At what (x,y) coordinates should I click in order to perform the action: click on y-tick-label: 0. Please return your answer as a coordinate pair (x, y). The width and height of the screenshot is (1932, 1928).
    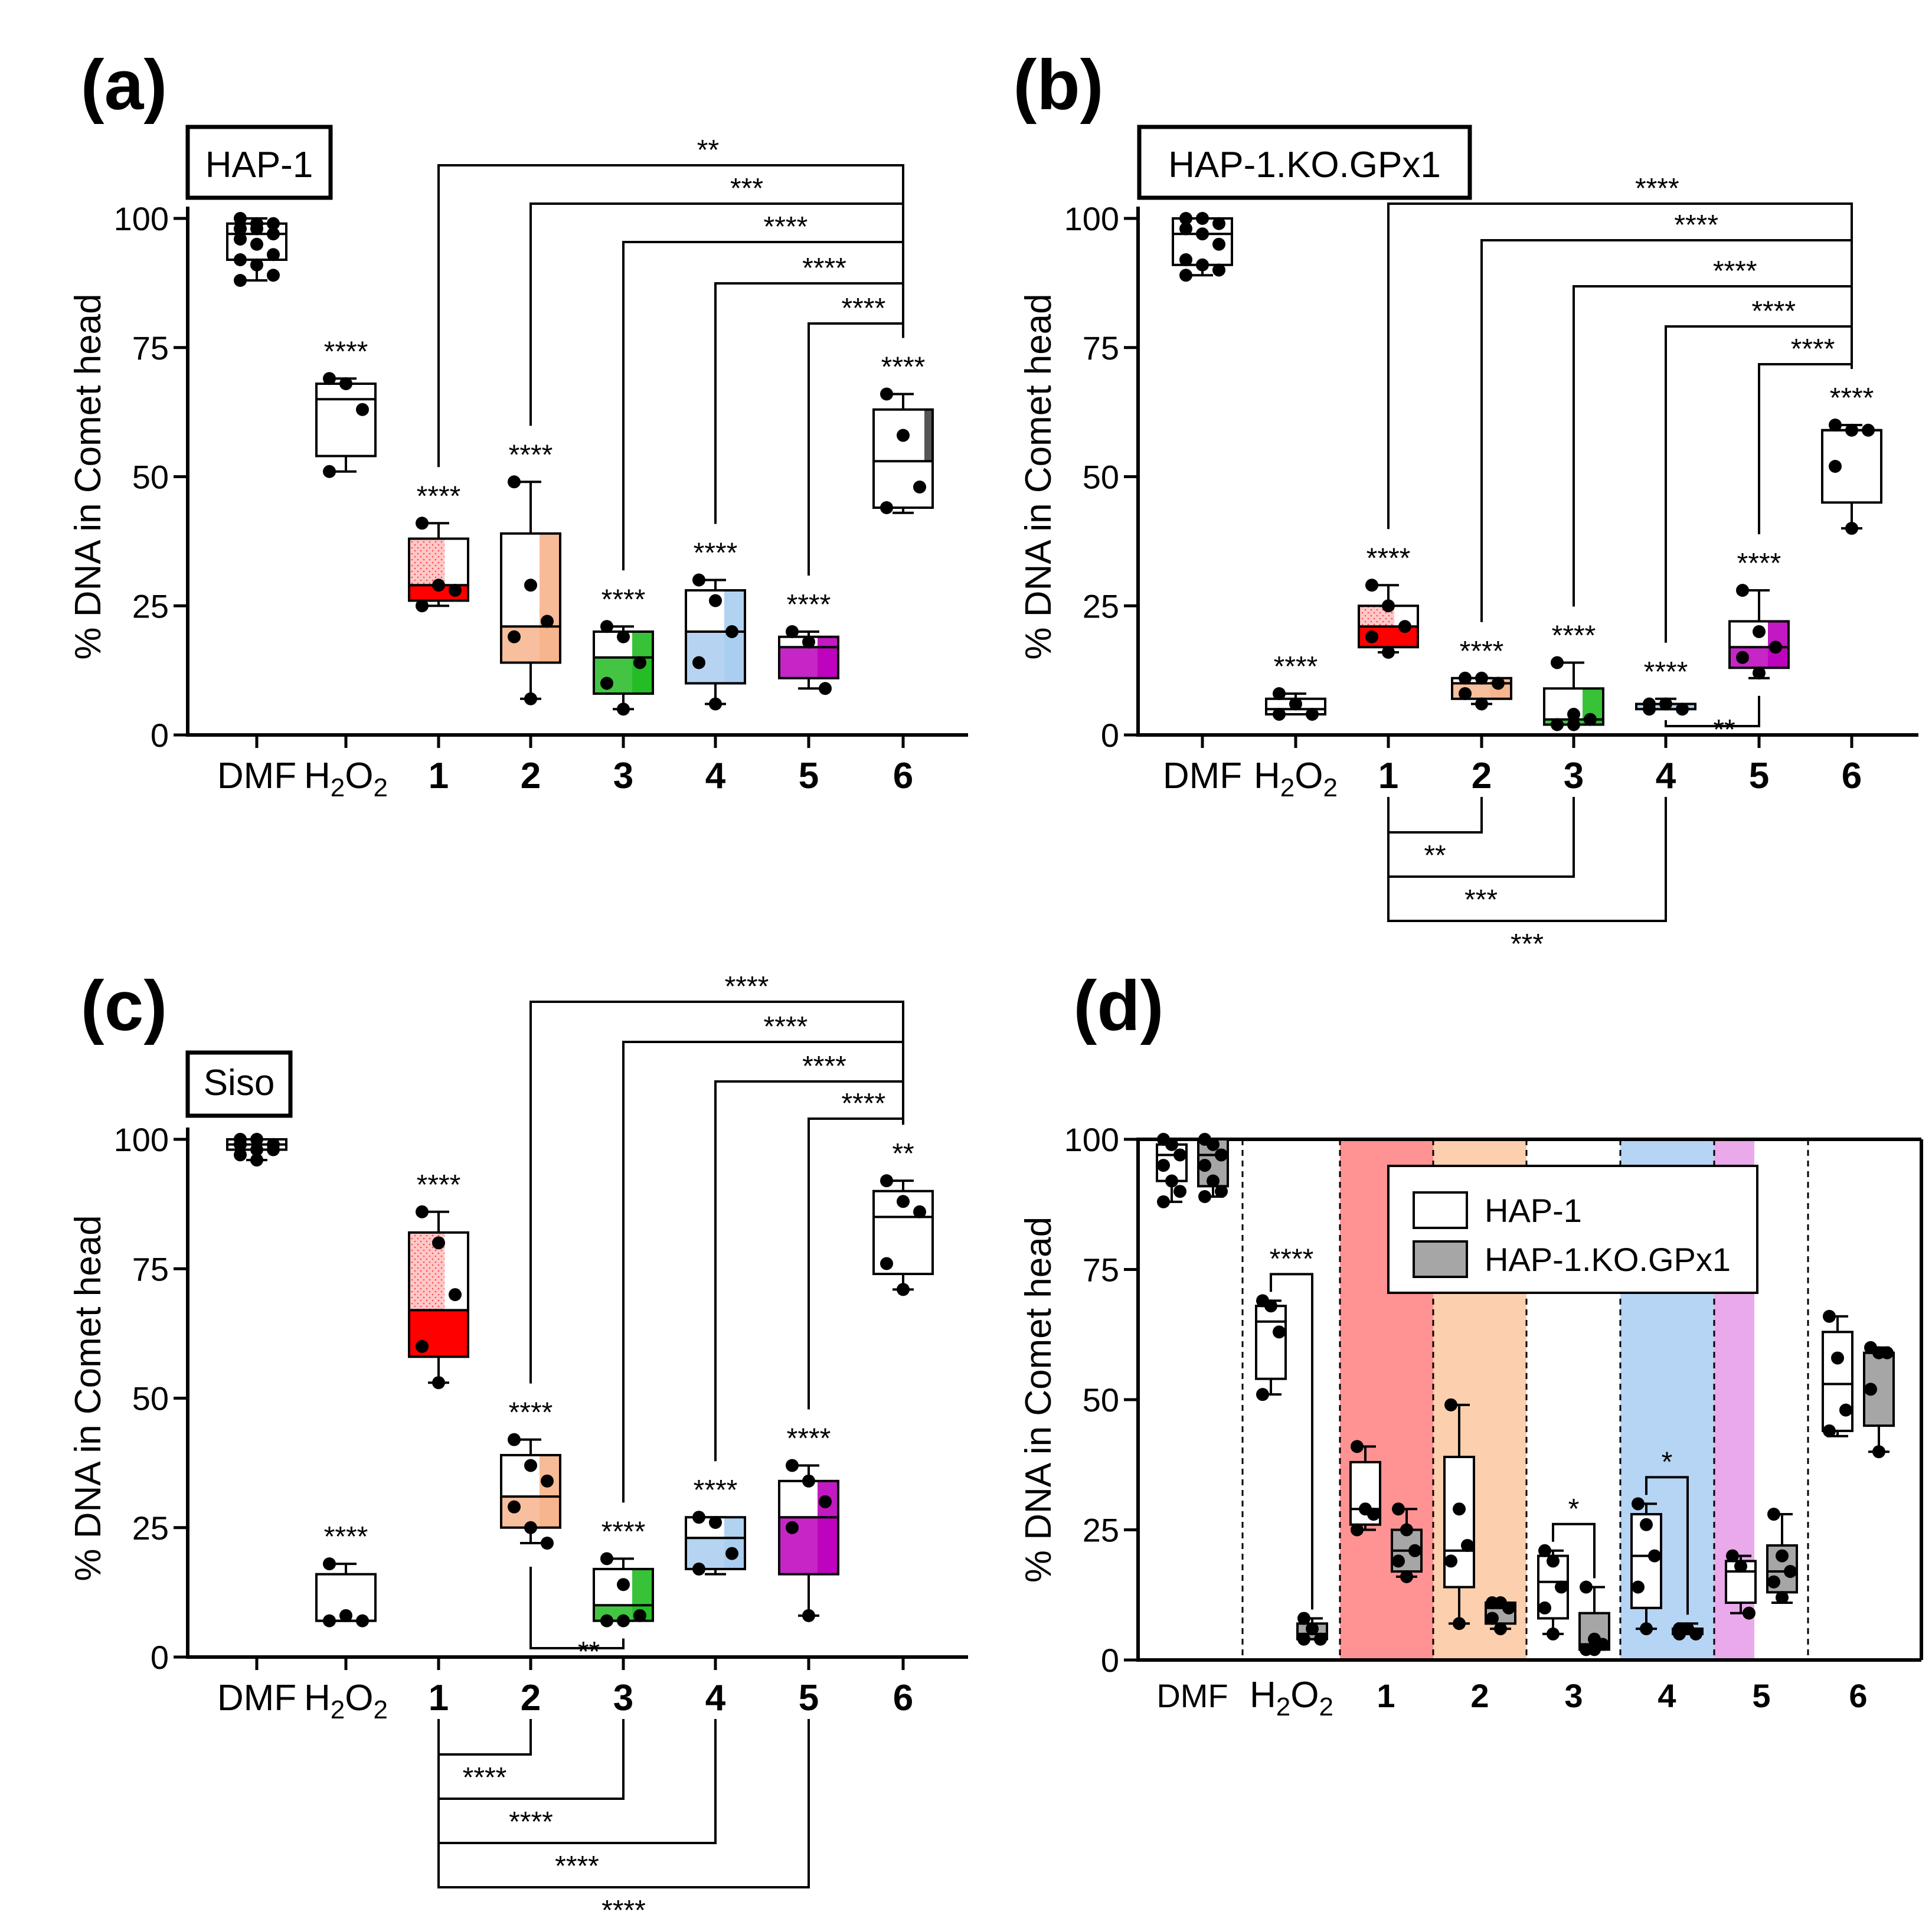
    Looking at the image, I should click on (1110, 1660).